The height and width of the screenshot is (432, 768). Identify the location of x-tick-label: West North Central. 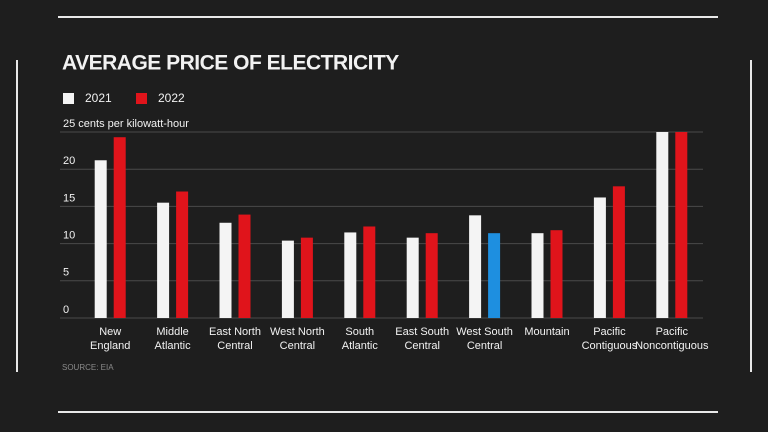
(297, 339).